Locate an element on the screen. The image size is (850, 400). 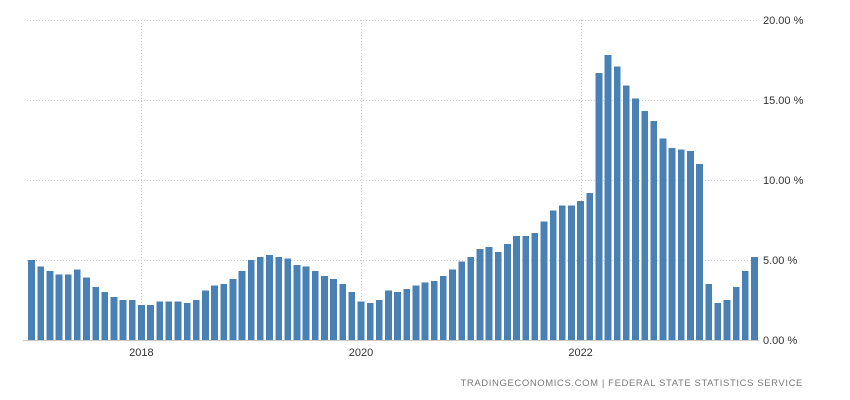
y-tick-label: 10.00 % is located at coordinates (783, 181).